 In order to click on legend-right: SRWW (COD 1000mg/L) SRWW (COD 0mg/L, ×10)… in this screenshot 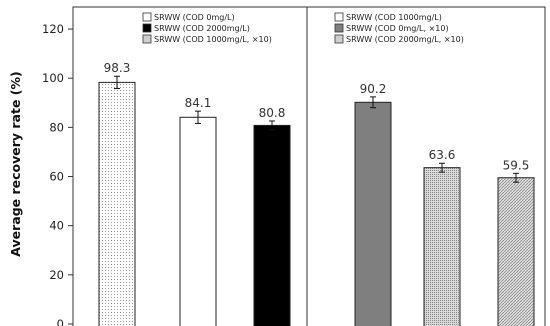, I will do `click(399, 28)`.